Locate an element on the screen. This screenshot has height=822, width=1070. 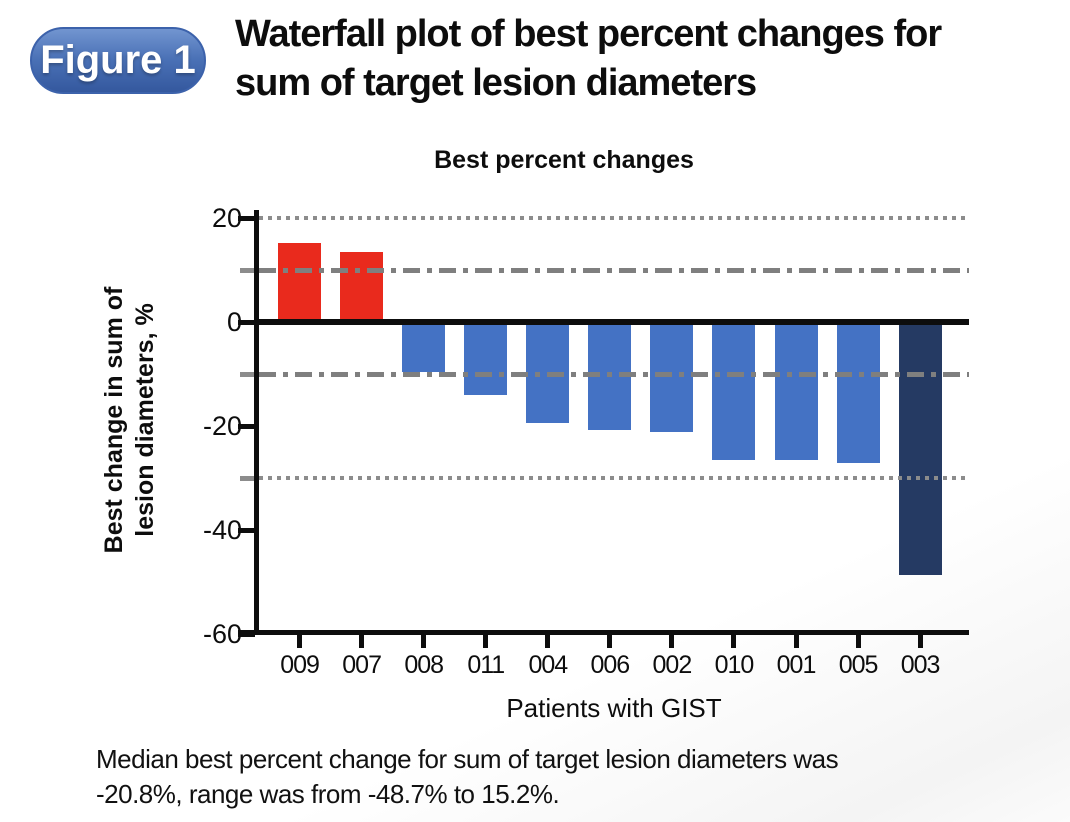
x-tick-label-002: 002 is located at coordinates (672, 665).